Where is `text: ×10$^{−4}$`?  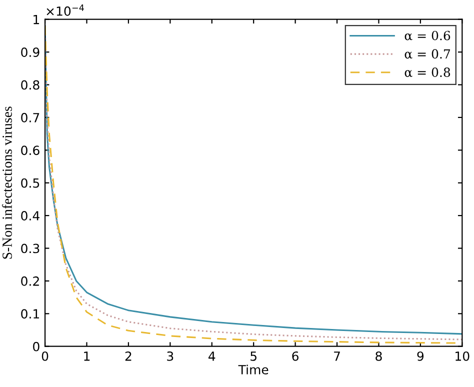
text: ×10$^{−4}$ is located at coordinates (65, 10).